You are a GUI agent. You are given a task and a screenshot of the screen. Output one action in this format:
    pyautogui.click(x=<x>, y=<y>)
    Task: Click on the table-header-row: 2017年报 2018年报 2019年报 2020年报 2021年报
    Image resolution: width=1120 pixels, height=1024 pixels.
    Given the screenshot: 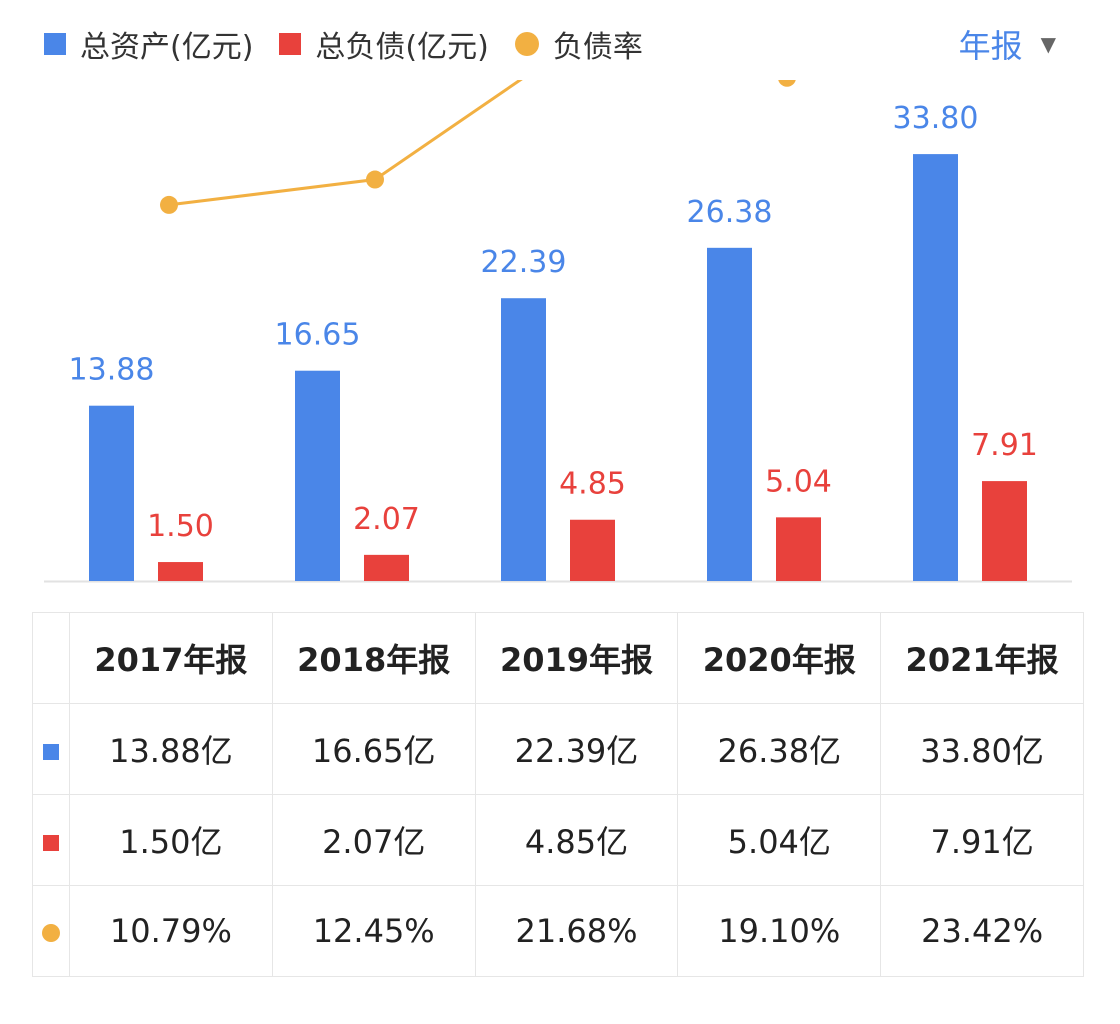 What is the action you would take?
    pyautogui.click(x=558, y=658)
    